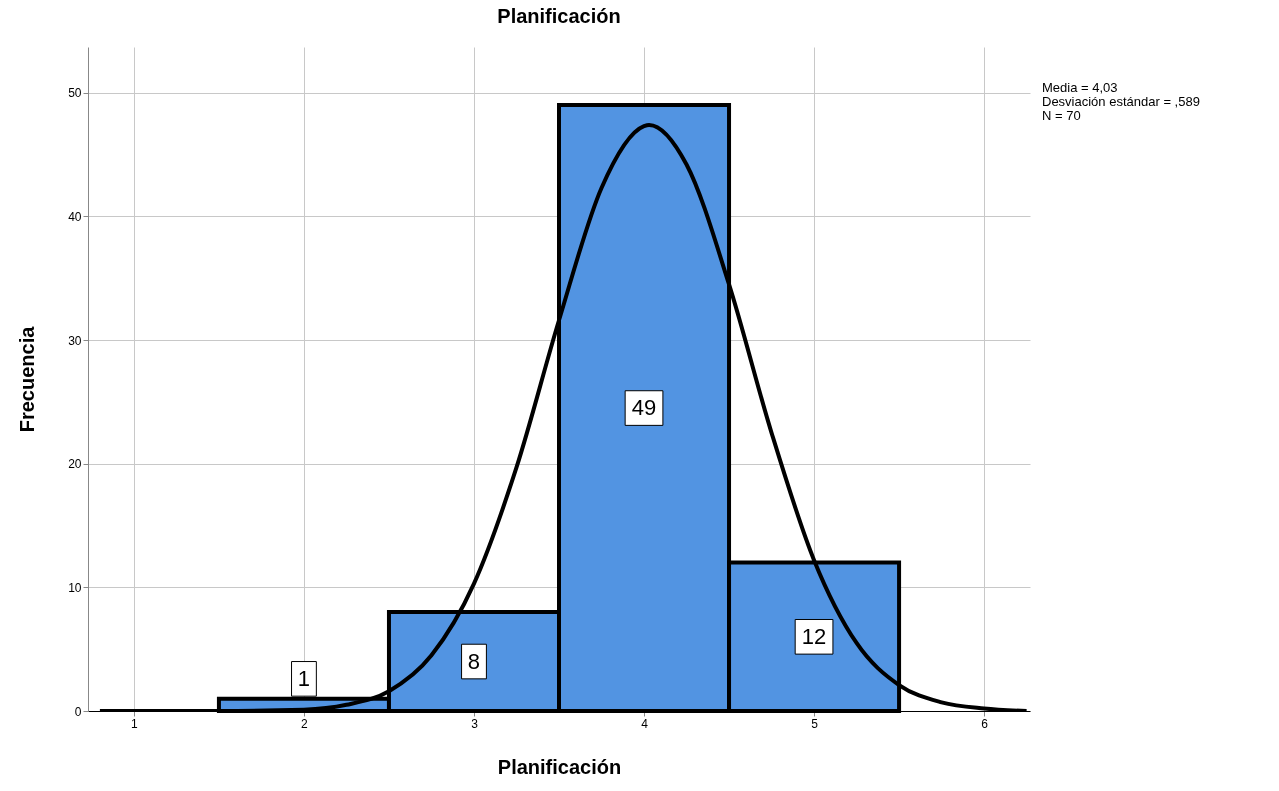 Image resolution: width=1279 pixels, height=791 pixels. I want to click on x-axis-title: Planificación, so click(559, 766).